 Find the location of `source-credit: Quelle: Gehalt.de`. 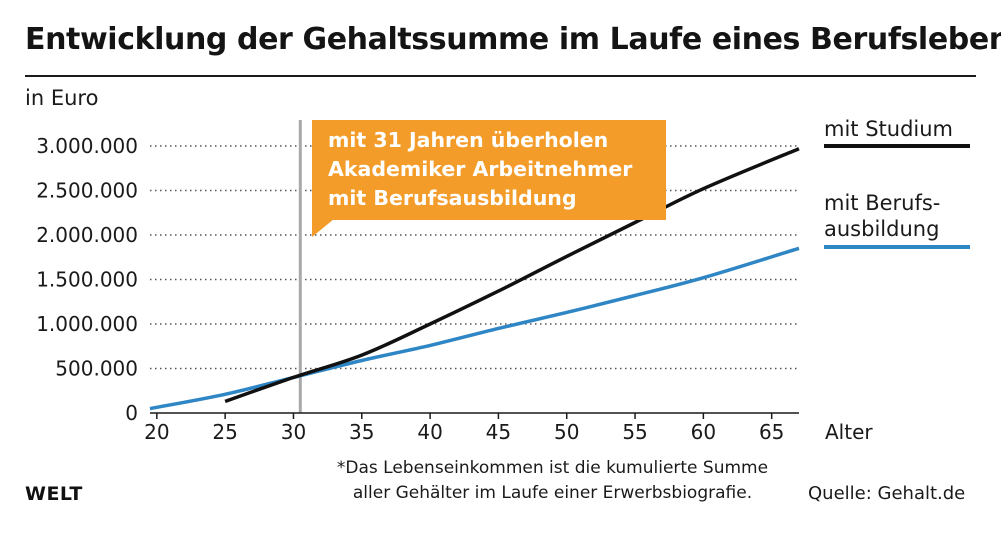

source-credit: Quelle: Gehalt.de is located at coordinates (887, 493).